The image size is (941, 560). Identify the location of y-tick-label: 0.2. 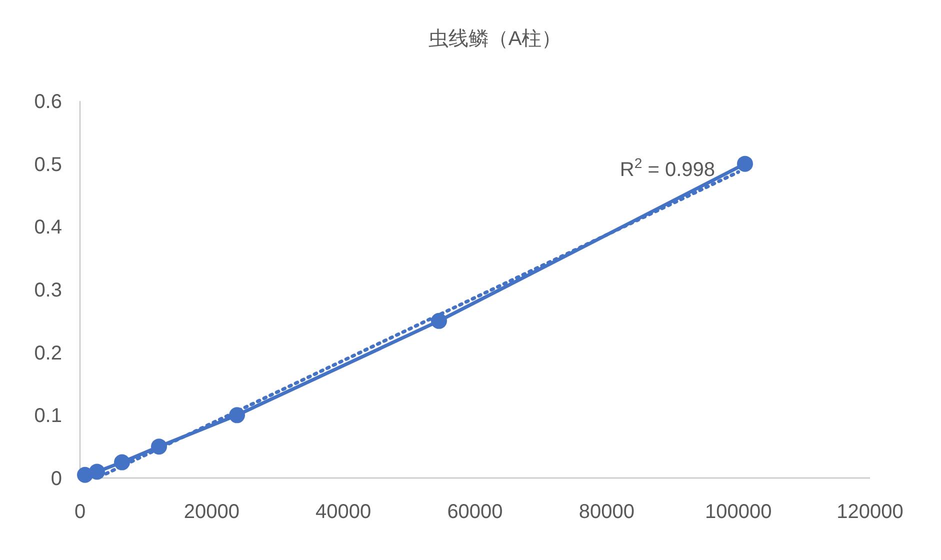
(48, 353).